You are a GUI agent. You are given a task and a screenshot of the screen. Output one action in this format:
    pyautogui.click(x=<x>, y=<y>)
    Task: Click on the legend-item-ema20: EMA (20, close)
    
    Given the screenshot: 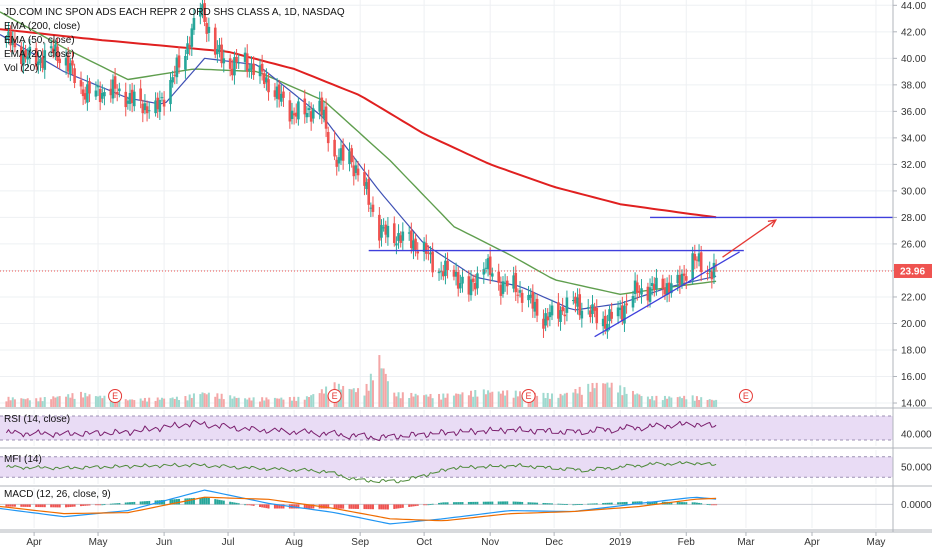 What is the action you would take?
    pyautogui.click(x=39, y=54)
    